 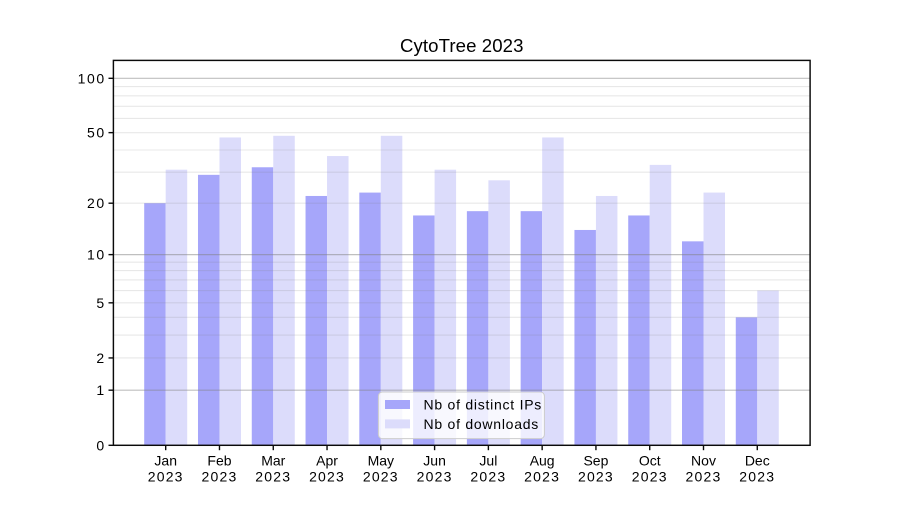 What do you see at coordinates (100, 445) in the screenshot?
I see `svg-text: 0` at bounding box center [100, 445].